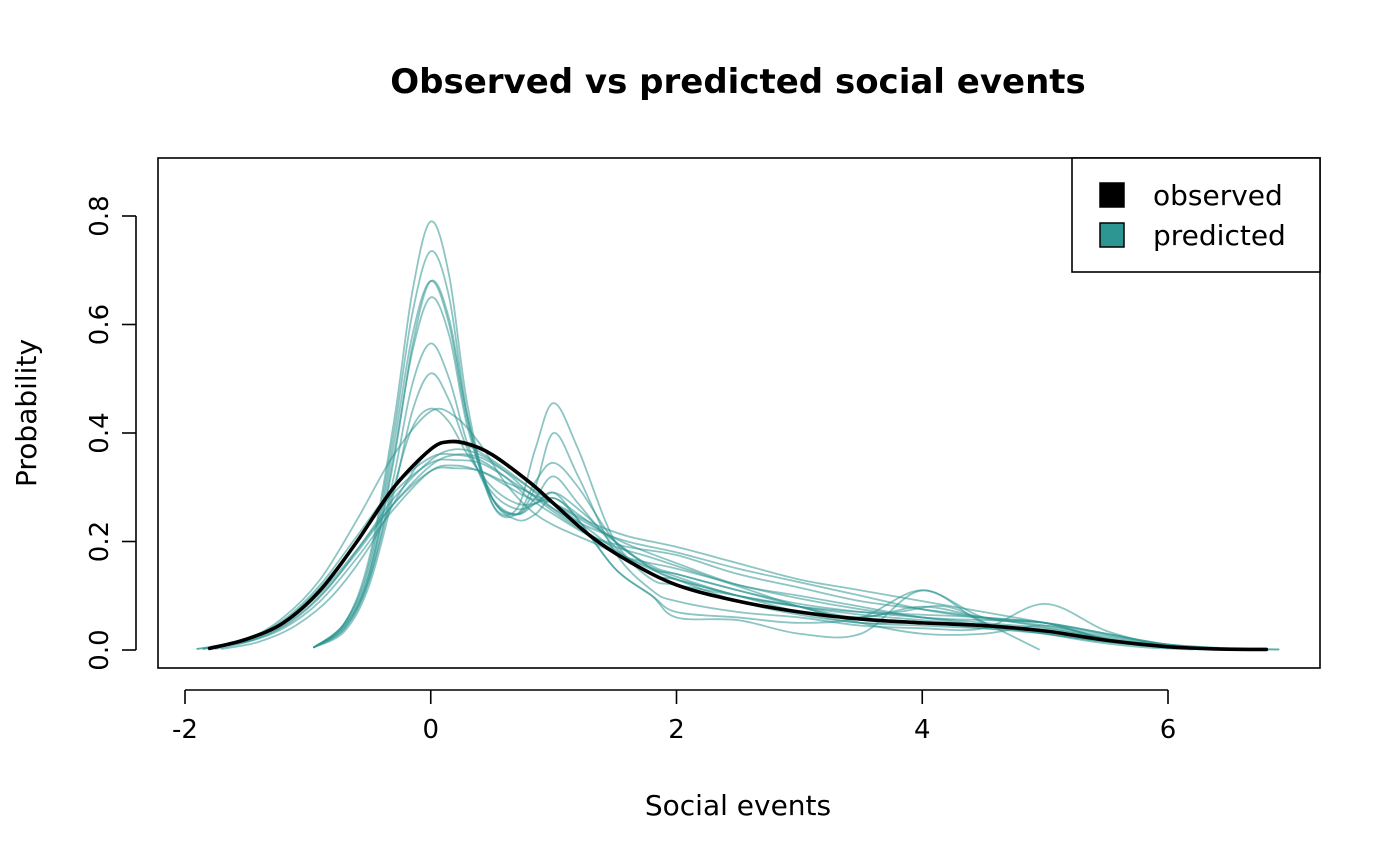  What do you see at coordinates (676, 730) in the screenshot?
I see `x-tick-label: 2` at bounding box center [676, 730].